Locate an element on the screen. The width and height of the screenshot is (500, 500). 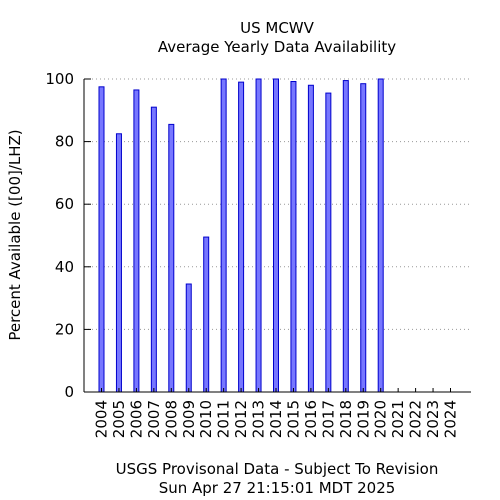
x-tick-label-2008: 2008 is located at coordinates (171, 419).